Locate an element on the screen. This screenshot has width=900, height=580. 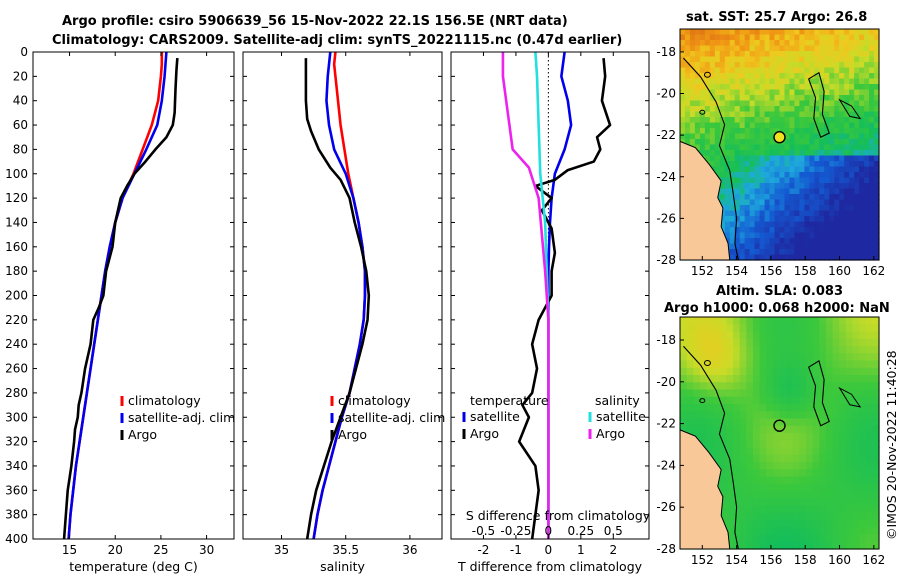
sst_map-xtick-label: 154 is located at coordinates (736, 271).